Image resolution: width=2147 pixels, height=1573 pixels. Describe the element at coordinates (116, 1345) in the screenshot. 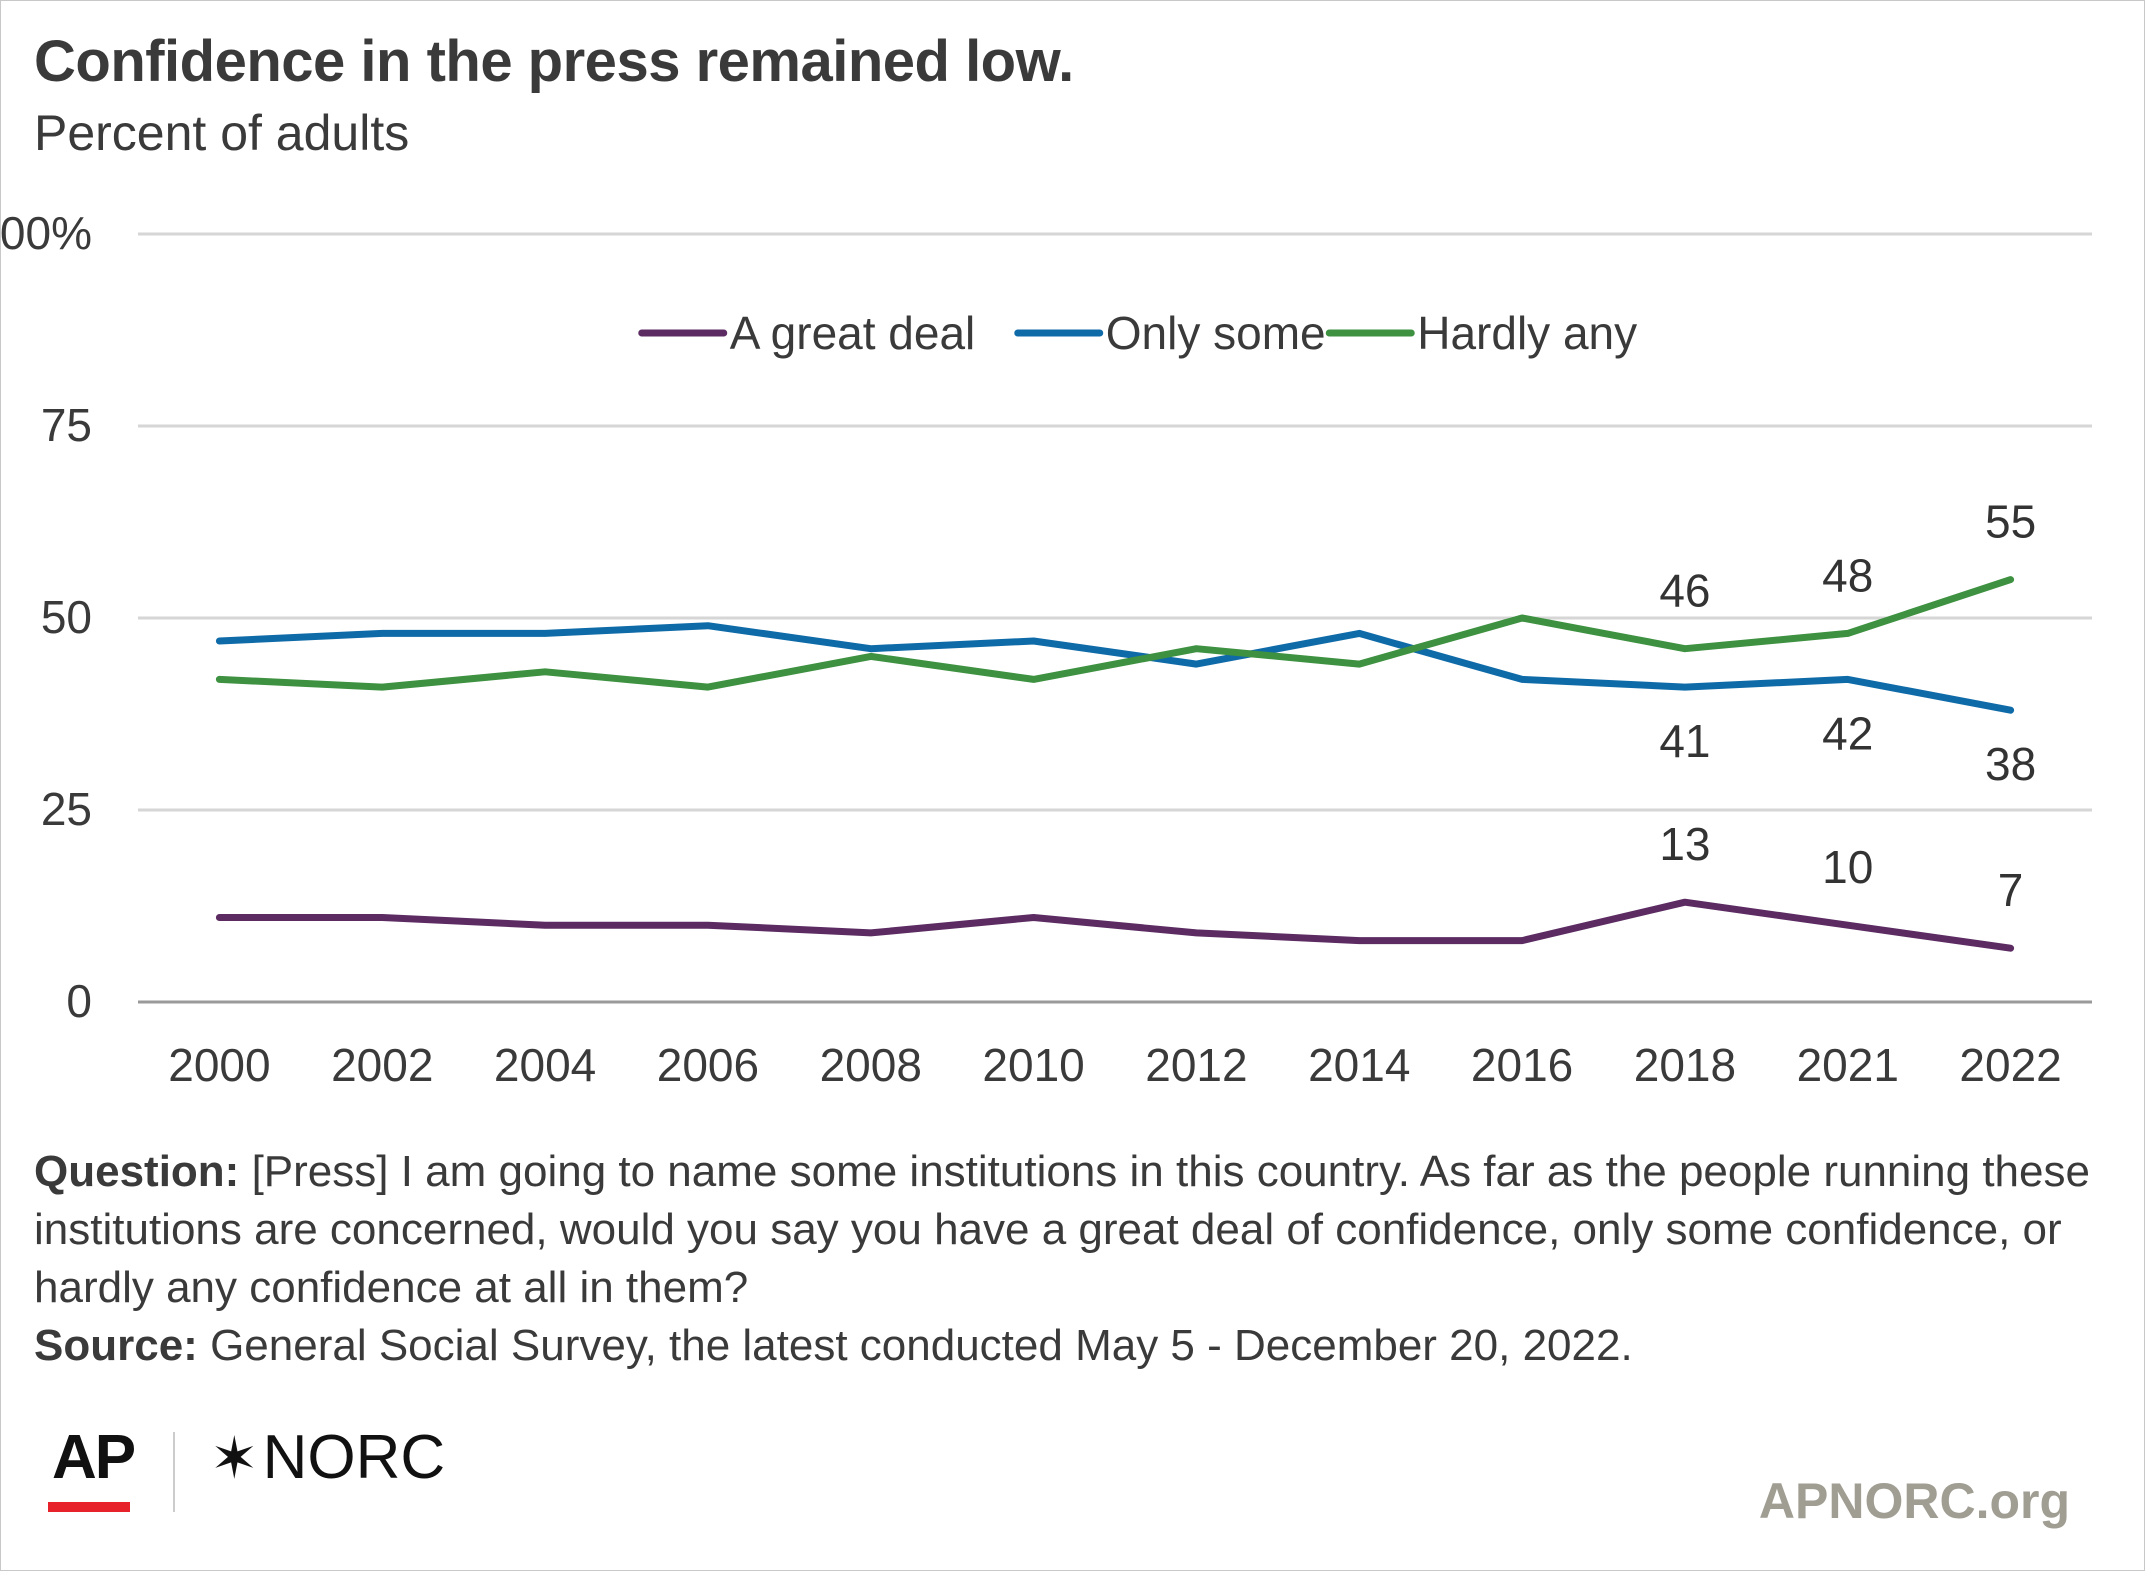

I see `source-label: Source:` at that location.